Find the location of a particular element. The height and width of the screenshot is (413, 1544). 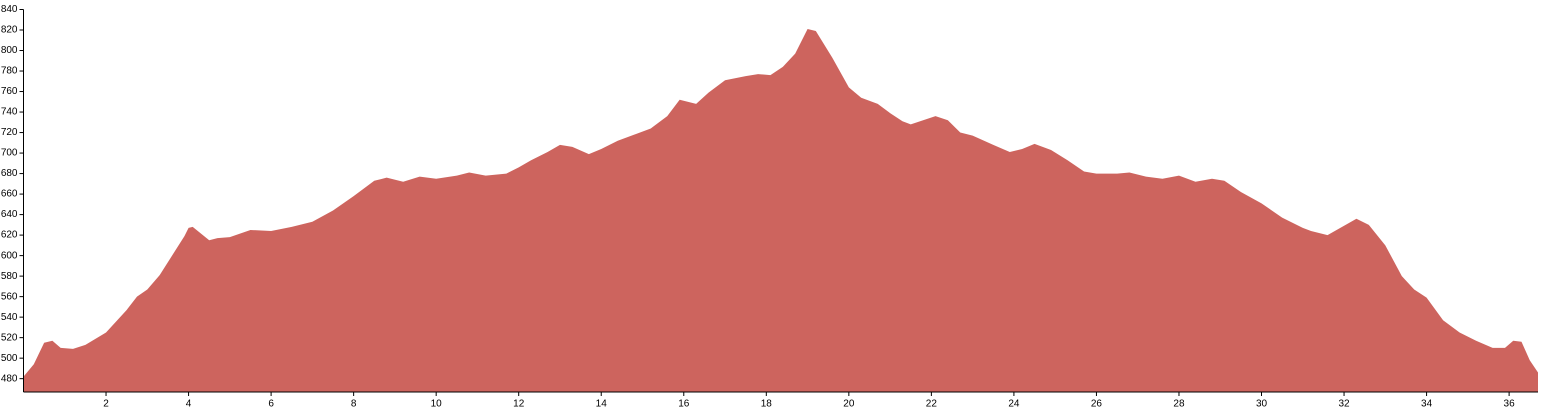

y-tick-label: 680 is located at coordinates (9, 173).